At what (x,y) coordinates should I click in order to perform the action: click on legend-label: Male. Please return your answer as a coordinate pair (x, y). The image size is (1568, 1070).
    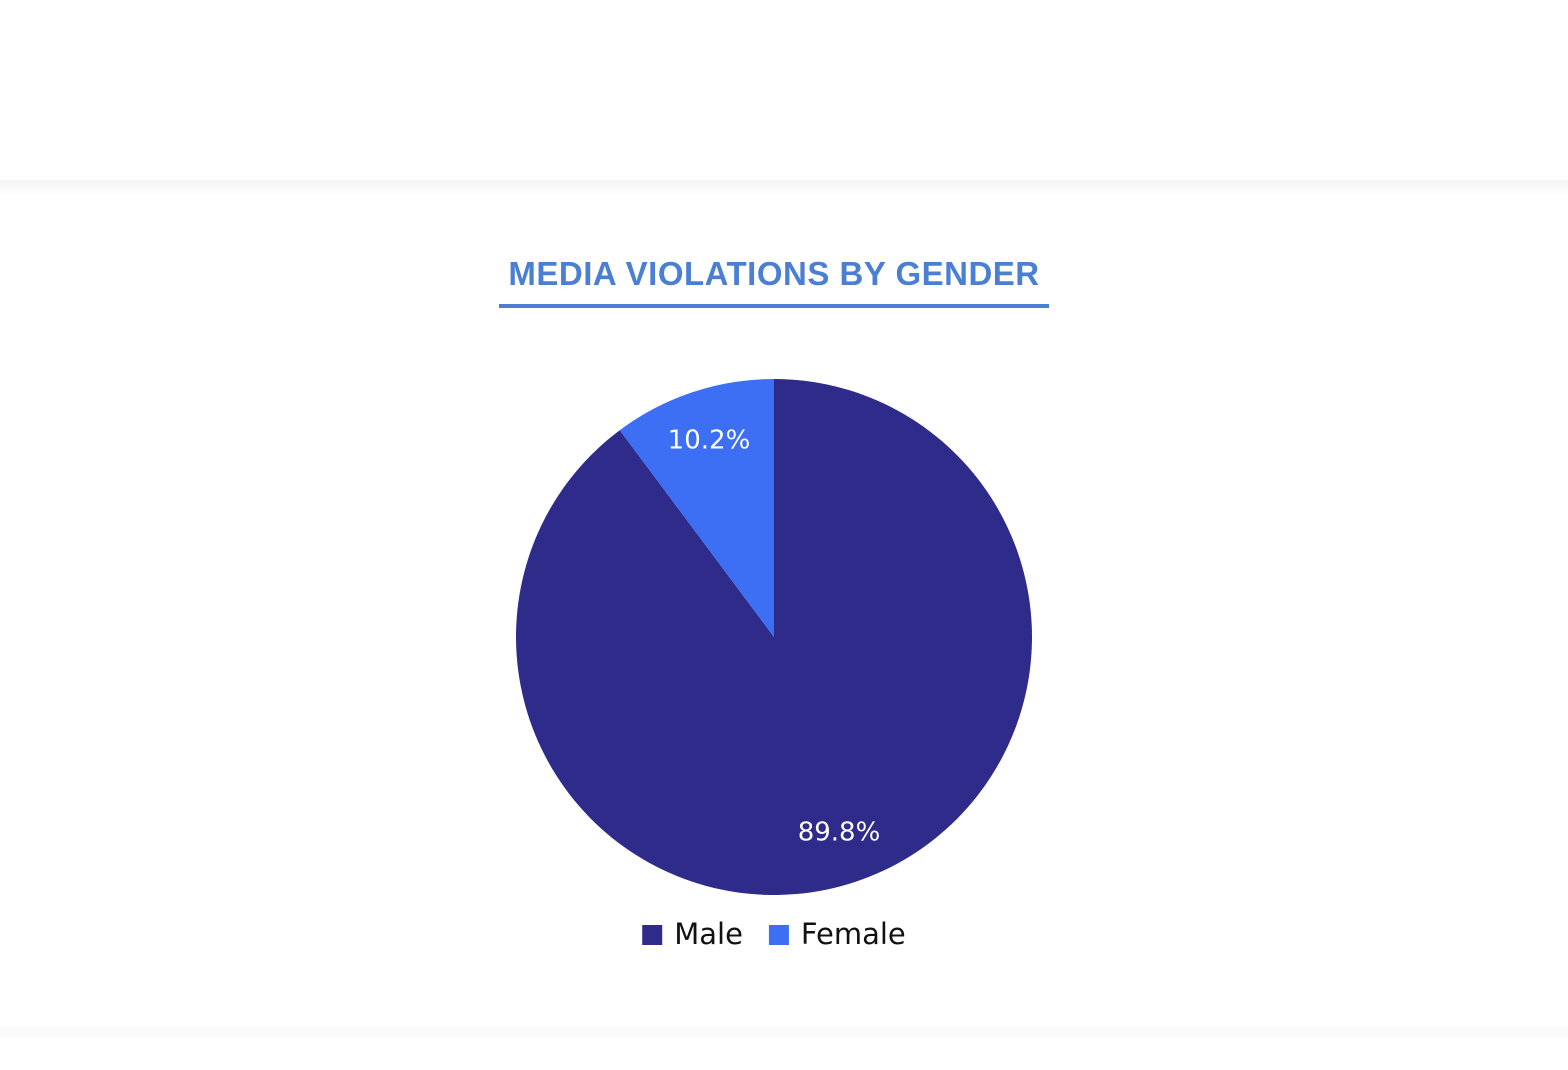
    Looking at the image, I should click on (708, 934).